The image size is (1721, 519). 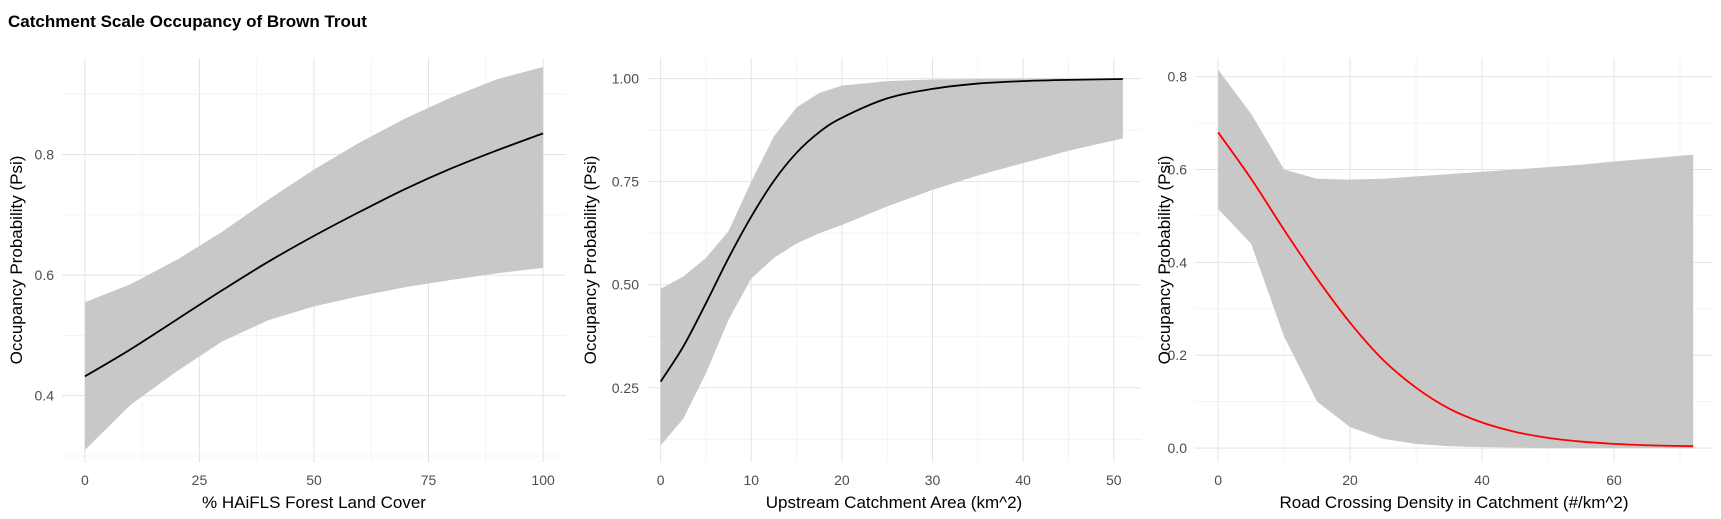 I want to click on y-tick-label: 1.00, so click(x=625, y=79).